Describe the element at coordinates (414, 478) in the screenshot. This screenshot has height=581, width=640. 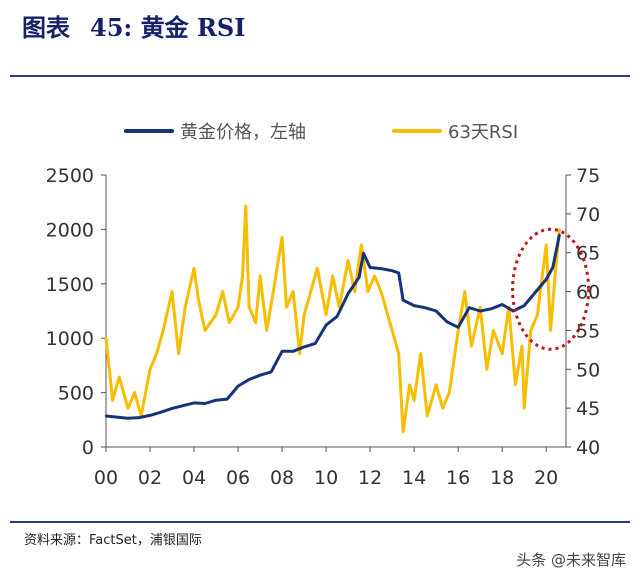
I see `x-tick-label: 14` at that location.